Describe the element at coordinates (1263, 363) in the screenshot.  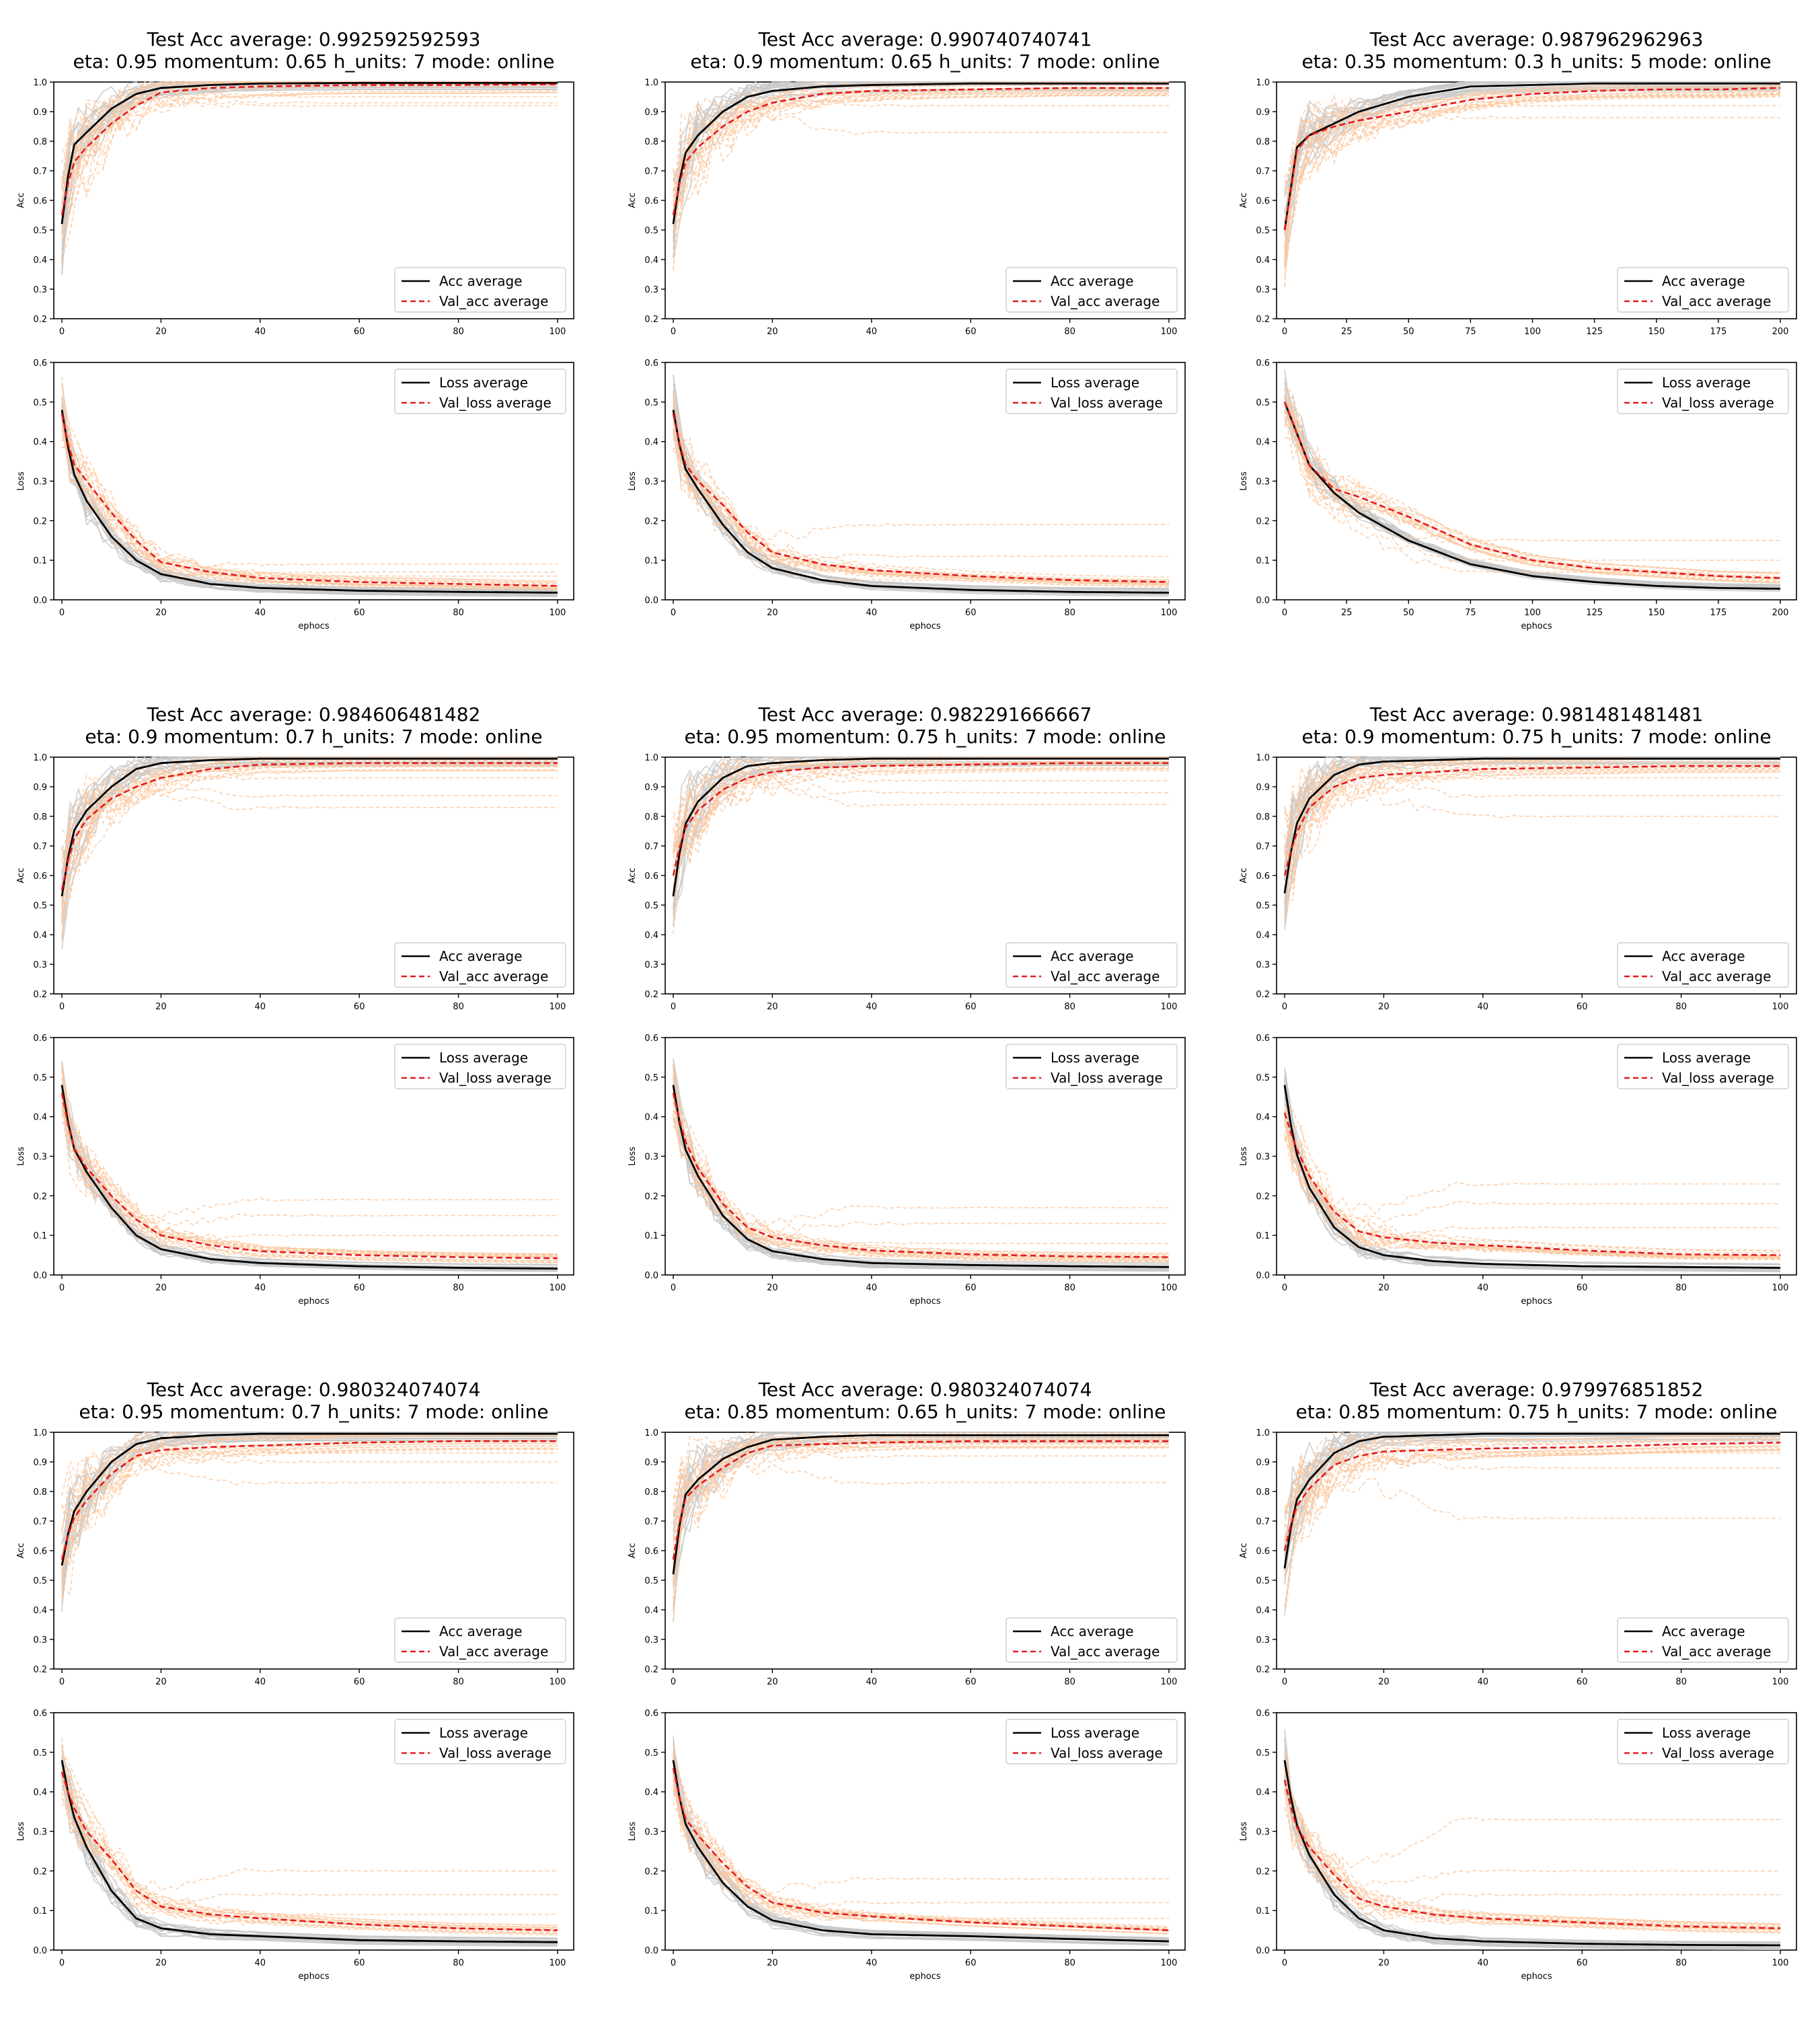
I see `y-tick-label: 0.6` at that location.